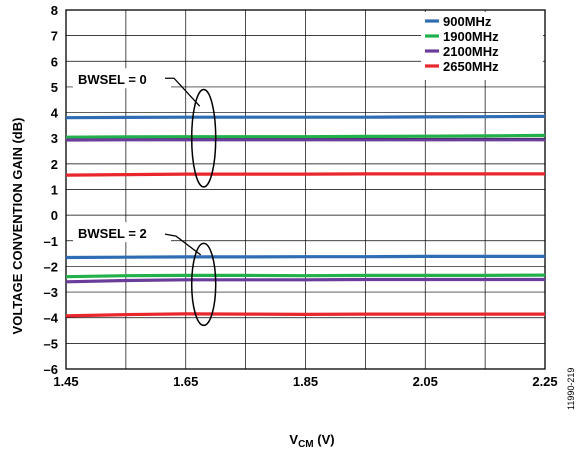  Describe the element at coordinates (54, 164) in the screenshot. I see `y-tick-label: 2` at that location.